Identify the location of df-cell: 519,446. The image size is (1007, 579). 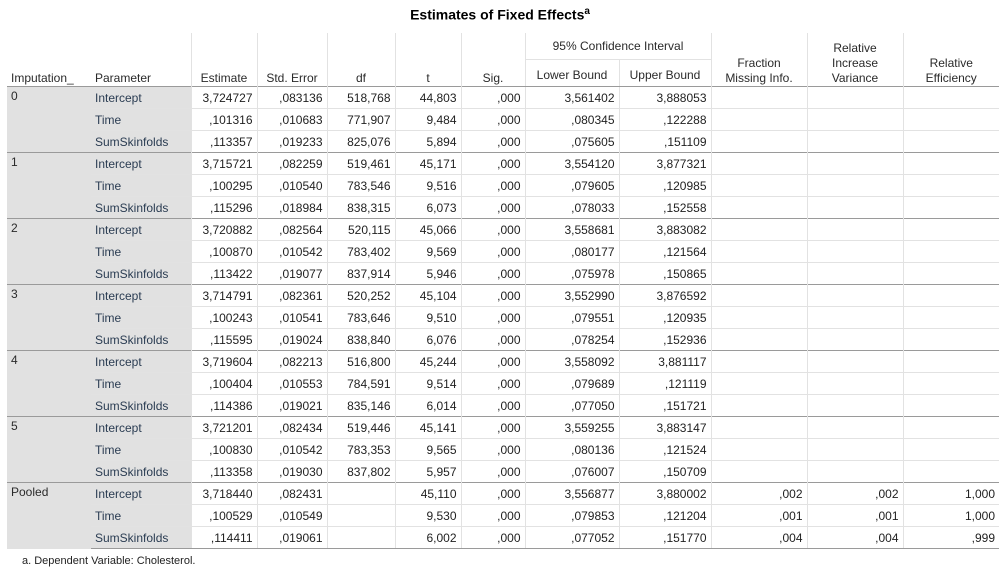
(360, 427).